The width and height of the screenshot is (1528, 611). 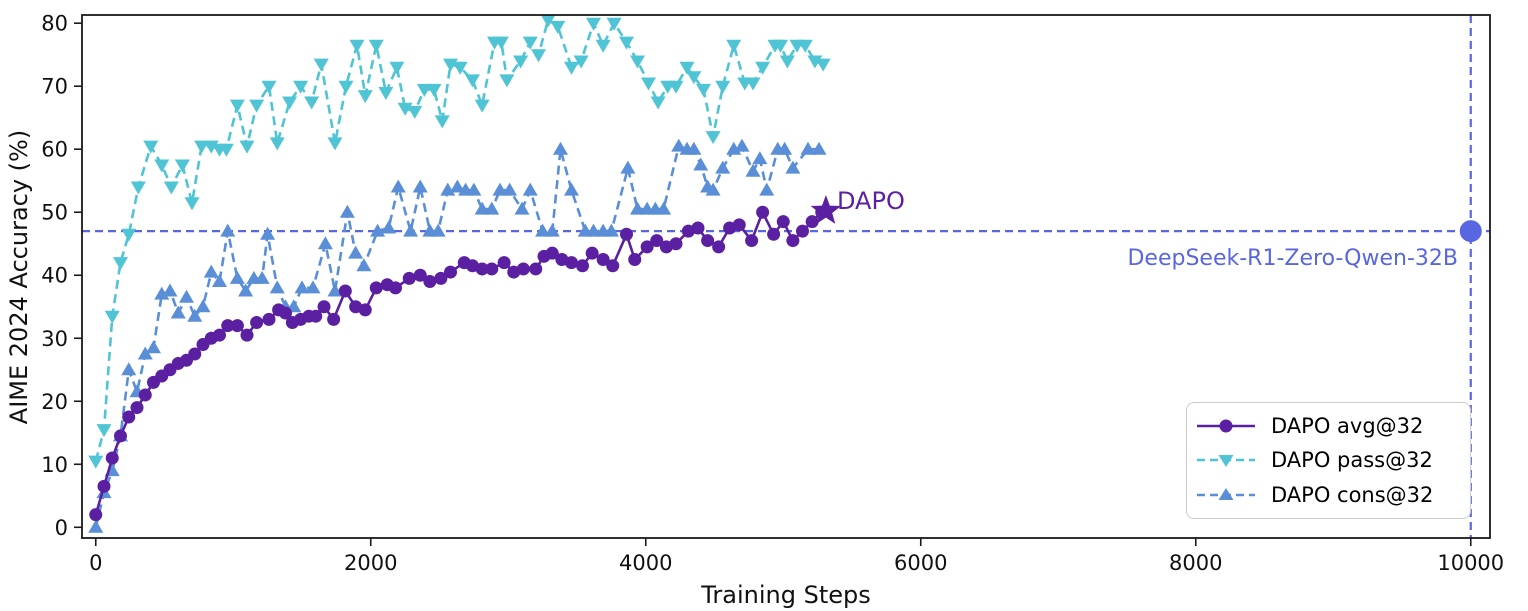 I want to click on legend-item-pass: DAPO pass@32, so click(x=1327, y=460).